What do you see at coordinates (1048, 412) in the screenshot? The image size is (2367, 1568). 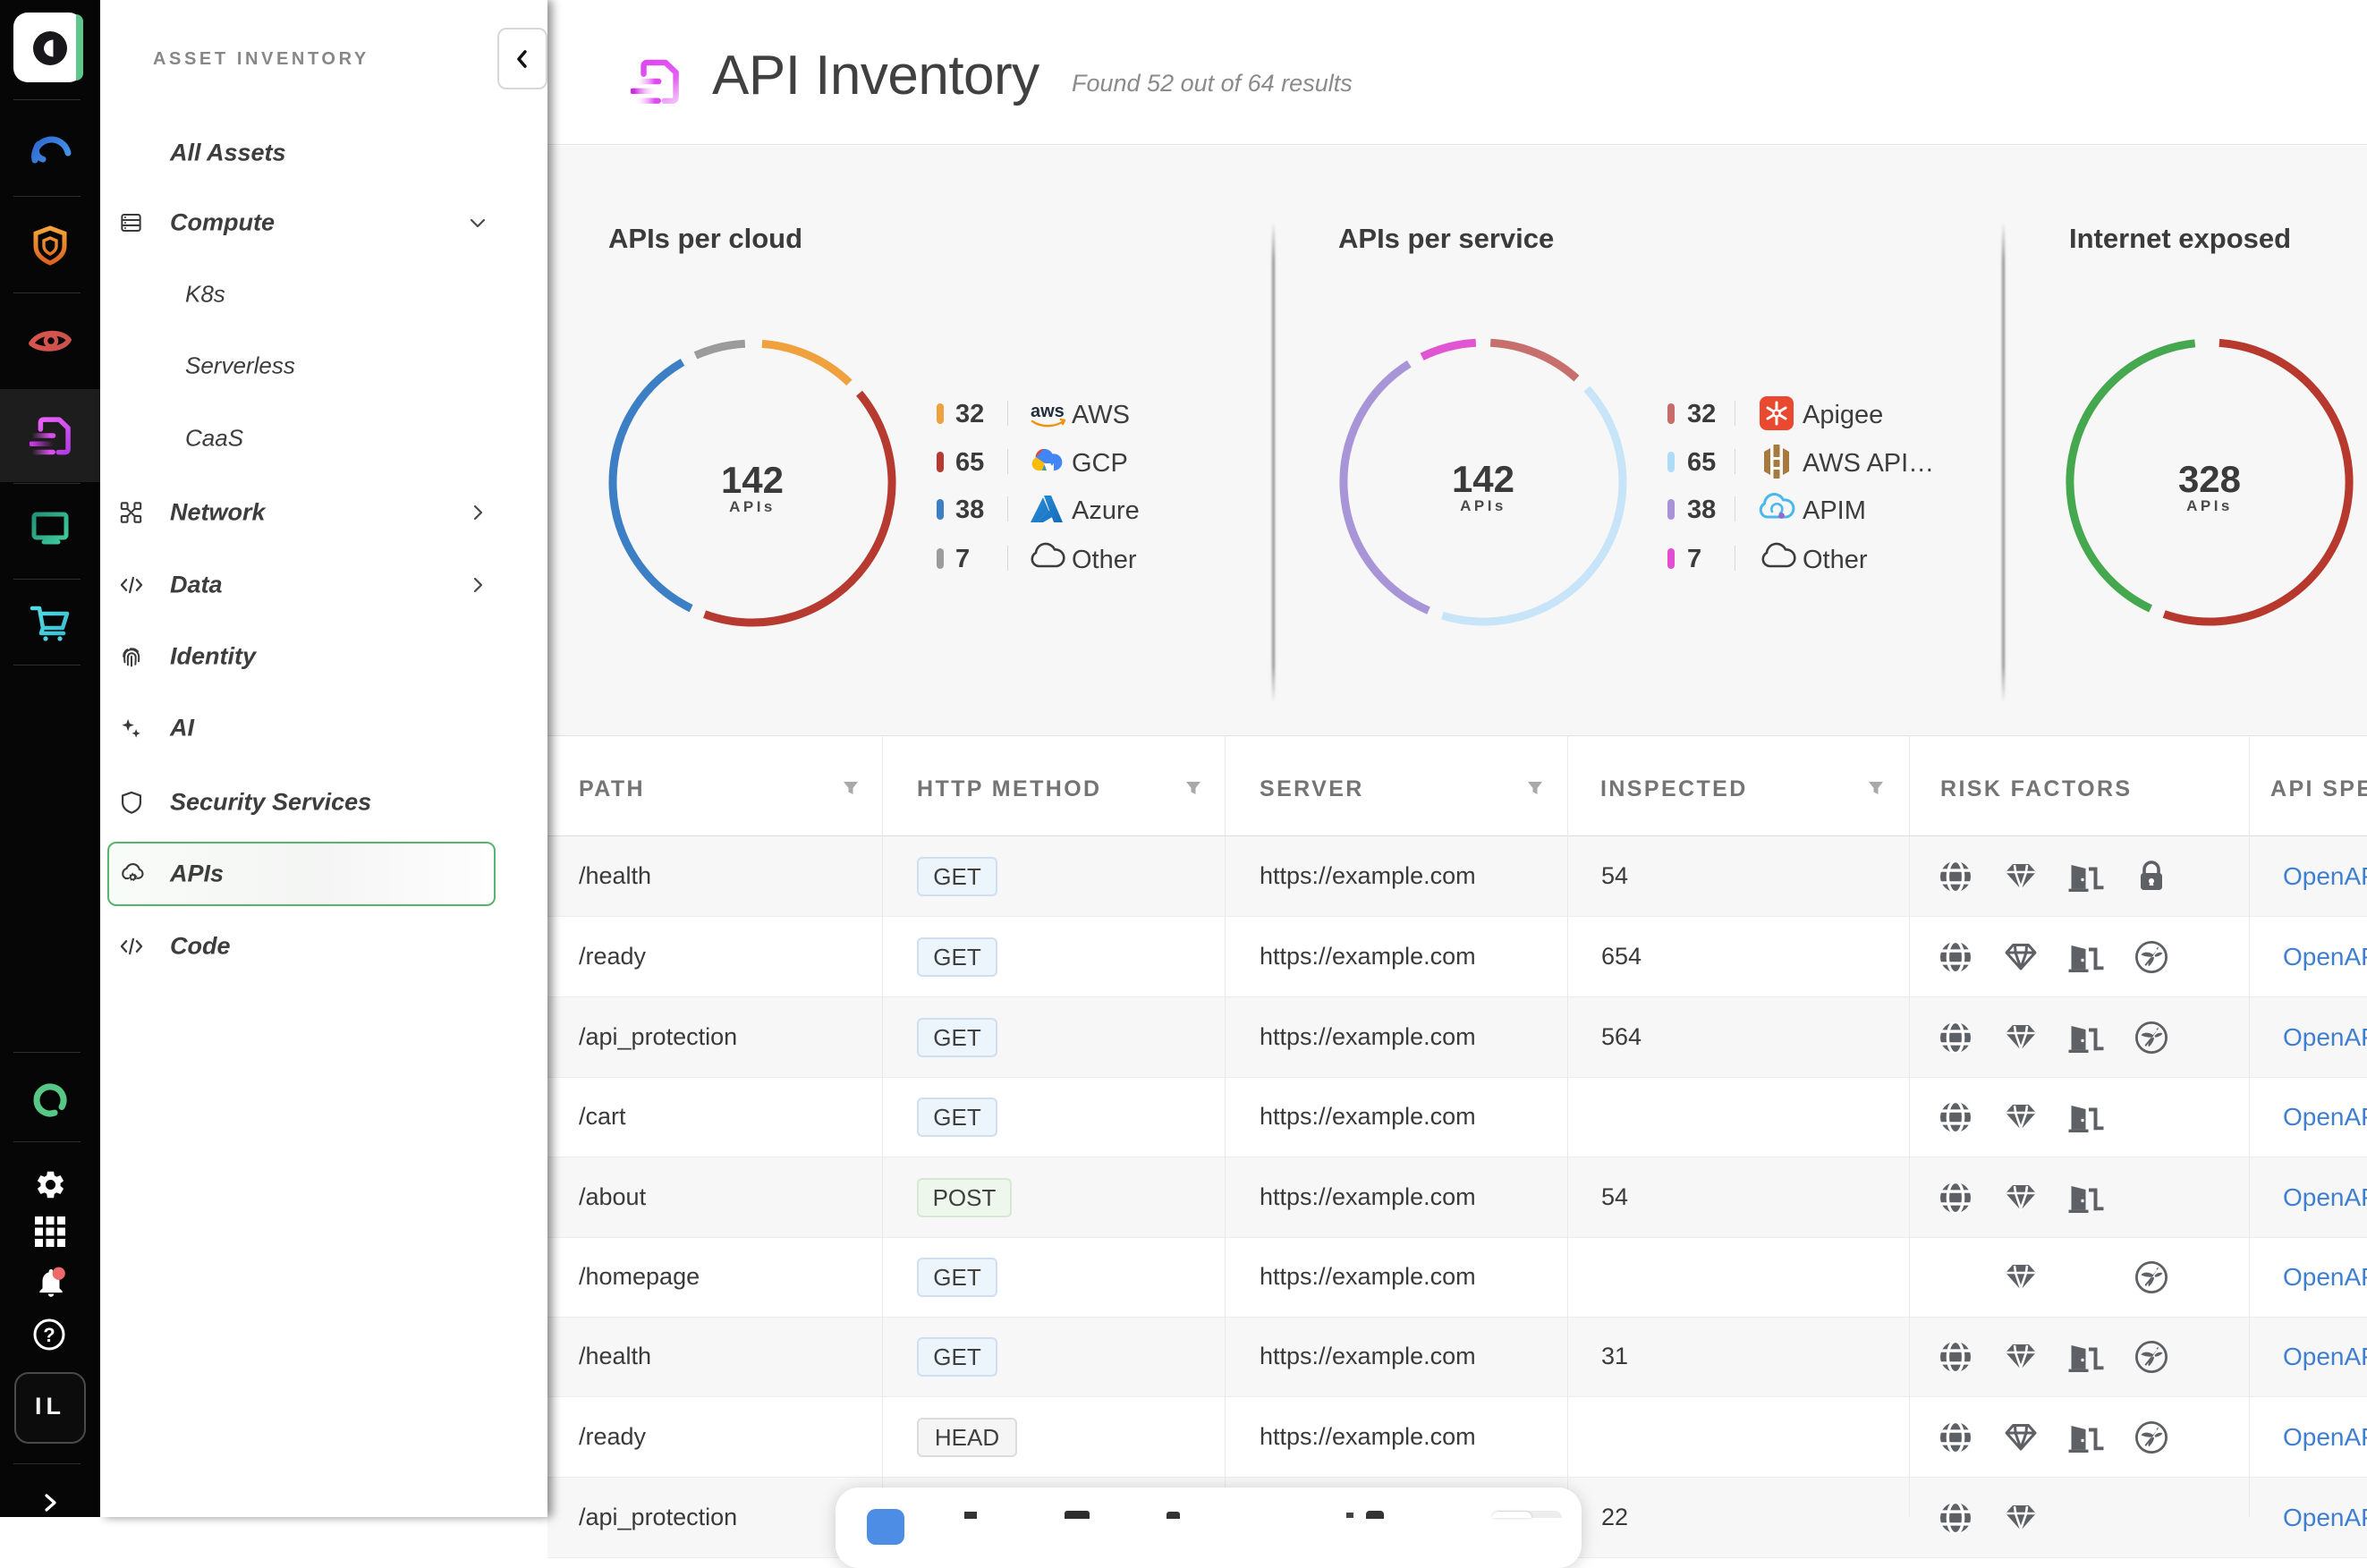 I see `svg-text: aws` at bounding box center [1048, 412].